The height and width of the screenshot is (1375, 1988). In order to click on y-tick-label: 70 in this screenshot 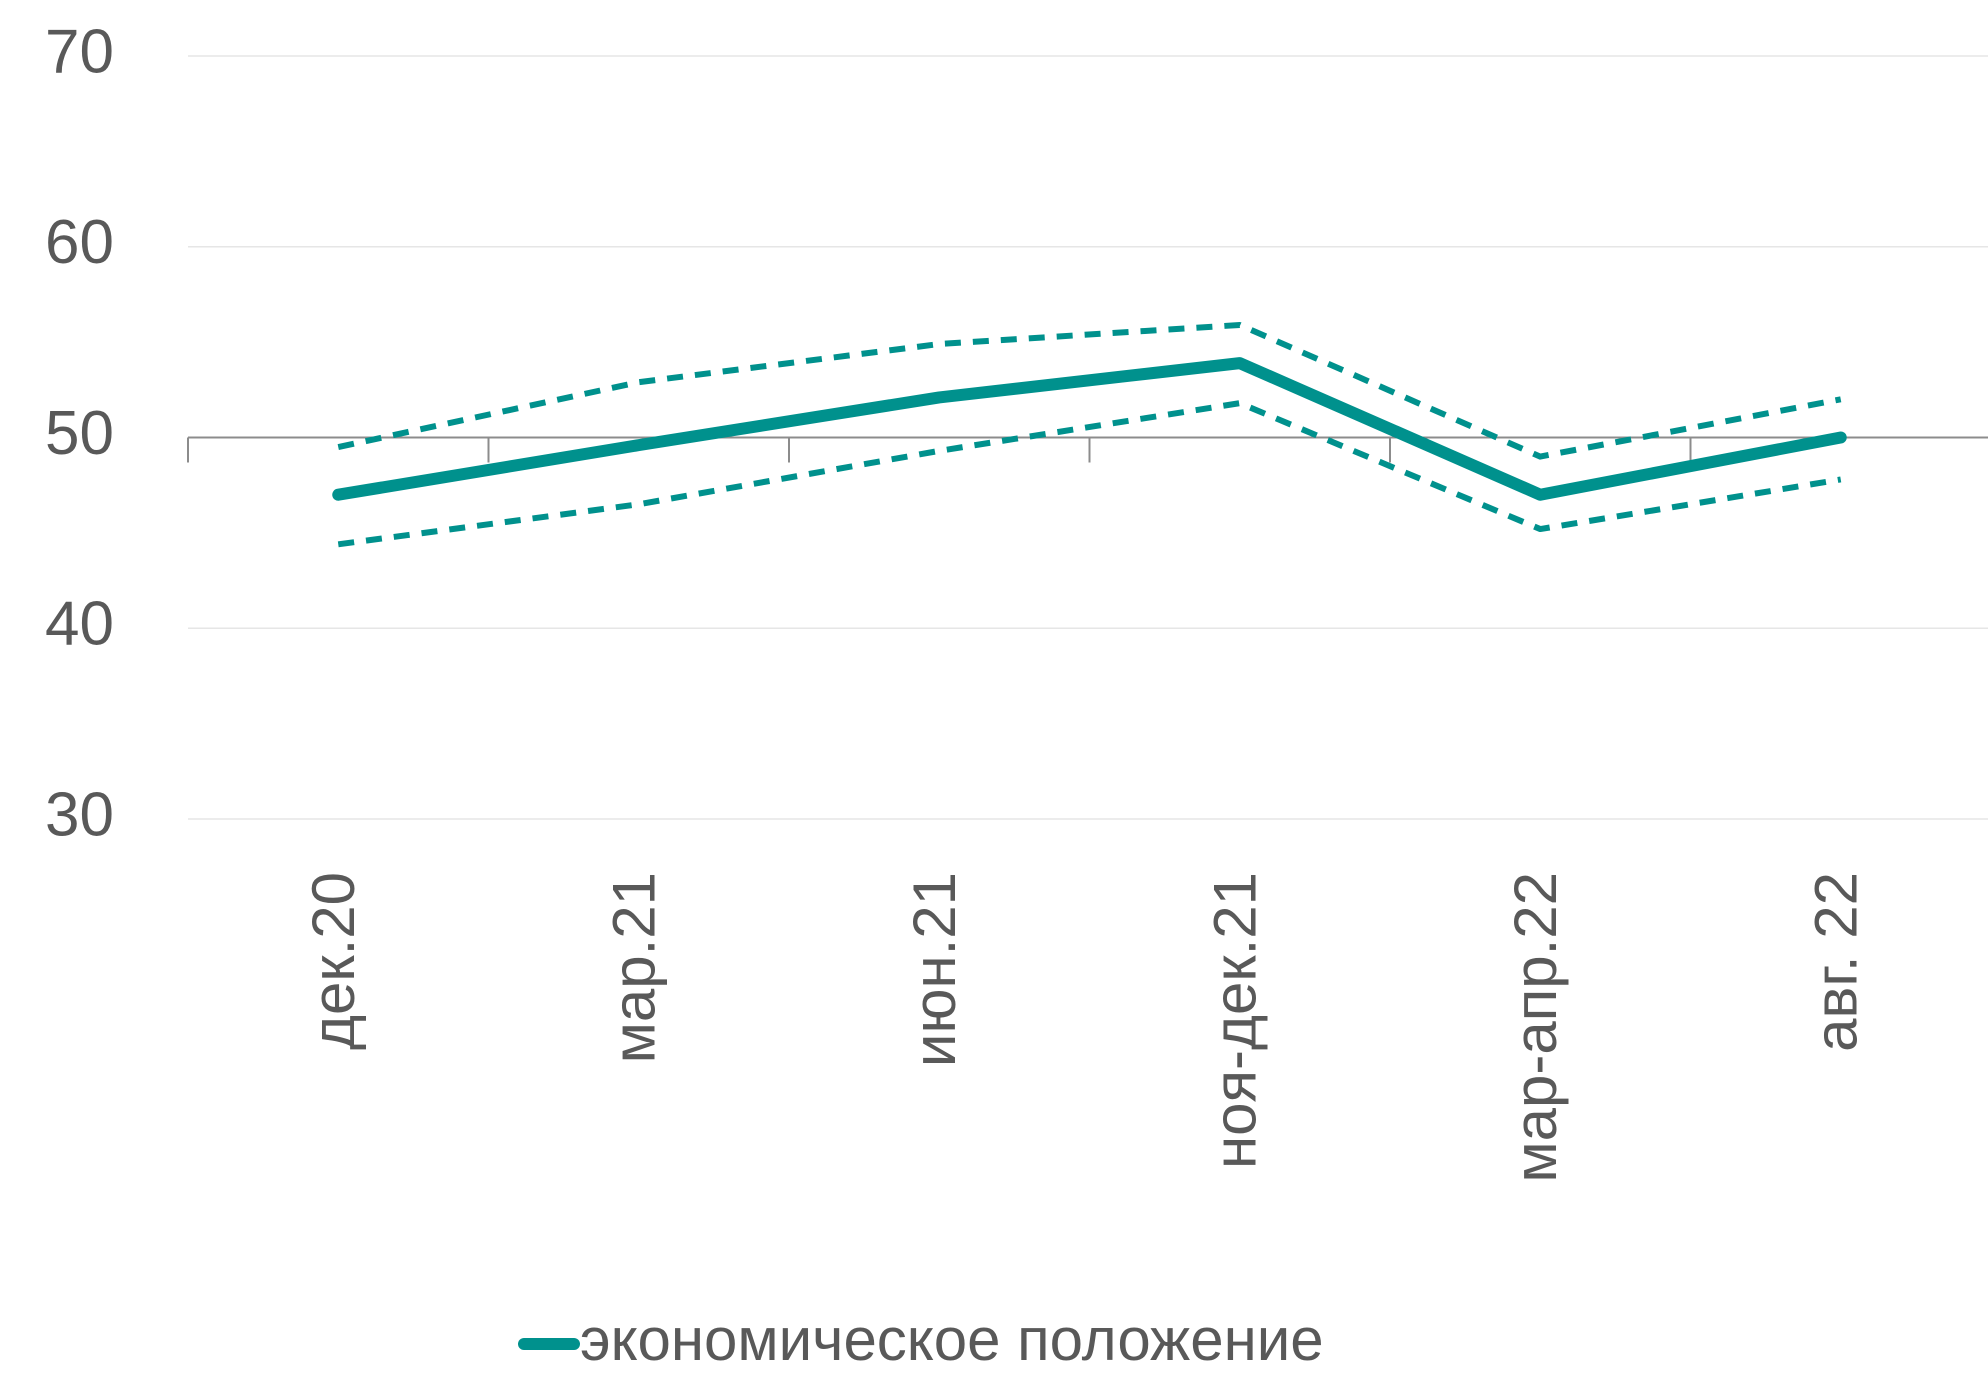, I will do `click(79, 51)`.